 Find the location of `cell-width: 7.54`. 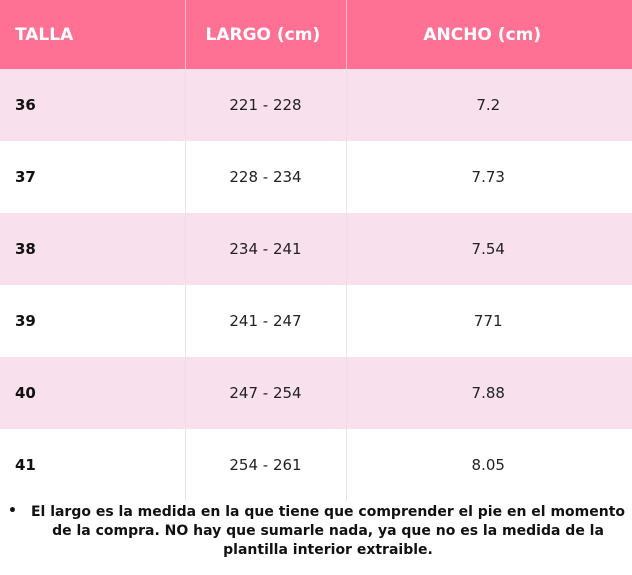

cell-width: 7.54 is located at coordinates (489, 249).